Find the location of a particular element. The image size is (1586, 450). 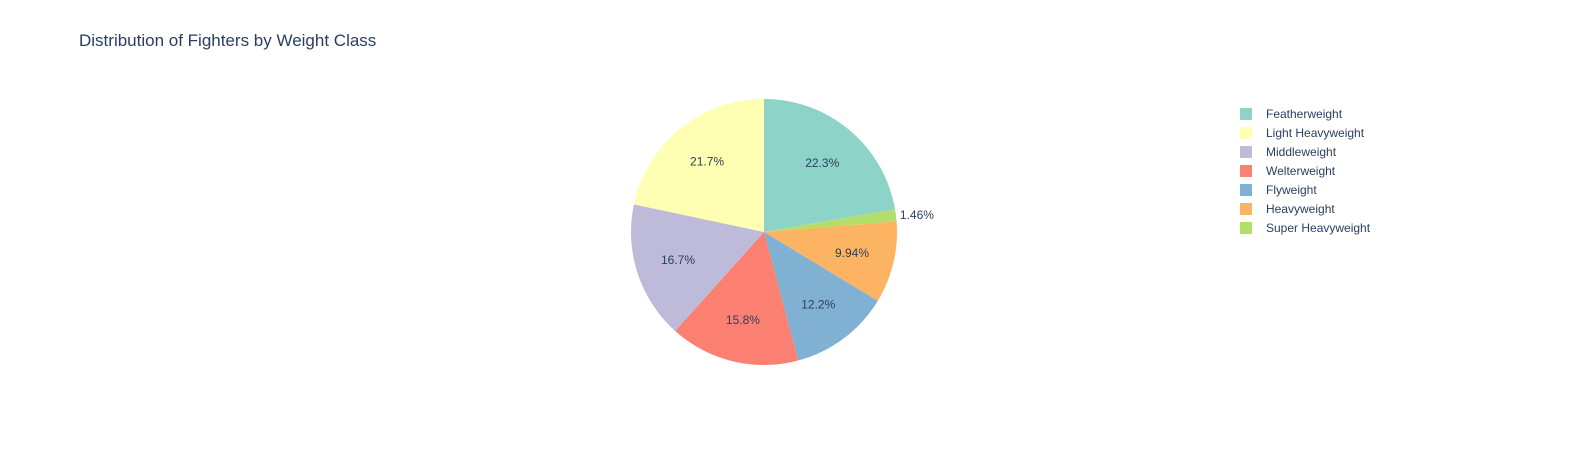

slice-label-flyweight: 12.2% is located at coordinates (818, 304).